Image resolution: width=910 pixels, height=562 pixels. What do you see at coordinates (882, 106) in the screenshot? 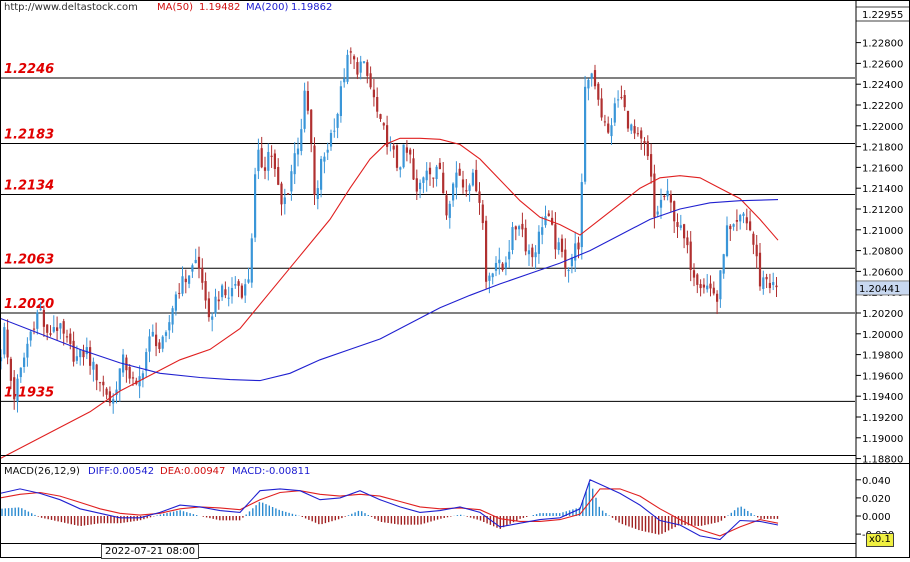
I see `price-tick-label: 1.22200` at bounding box center [882, 106].